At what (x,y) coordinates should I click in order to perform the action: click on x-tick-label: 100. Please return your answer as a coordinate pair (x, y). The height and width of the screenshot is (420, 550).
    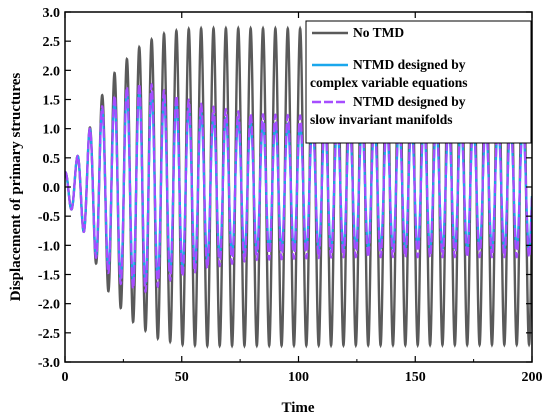
    Looking at the image, I should click on (298, 377).